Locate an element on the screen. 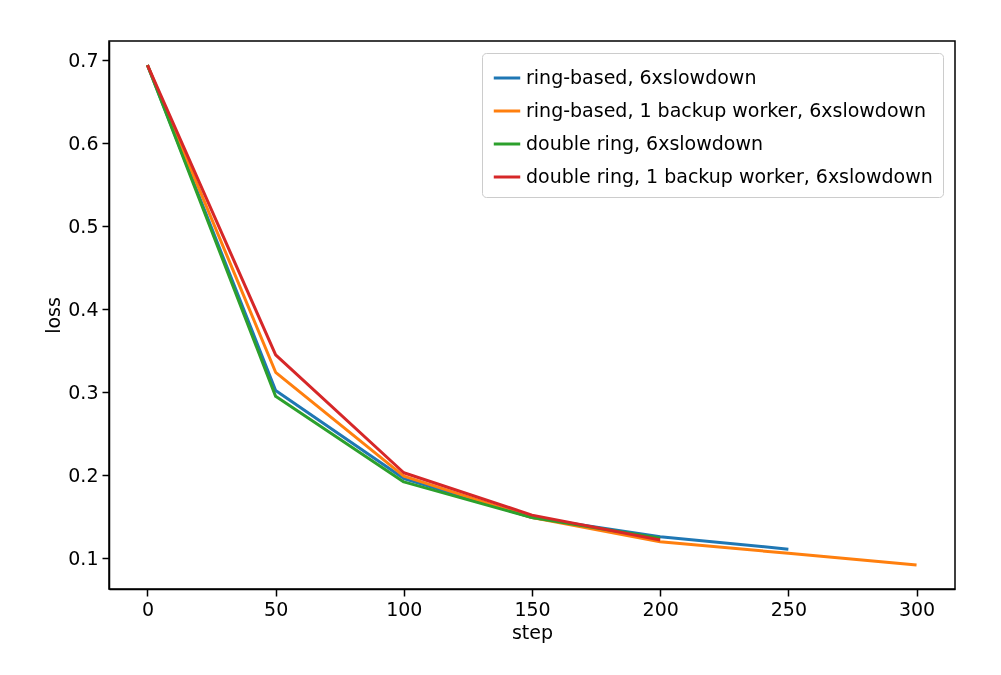 This screenshot has height=675, width=1001. x-tick-label: 250 is located at coordinates (788, 608).